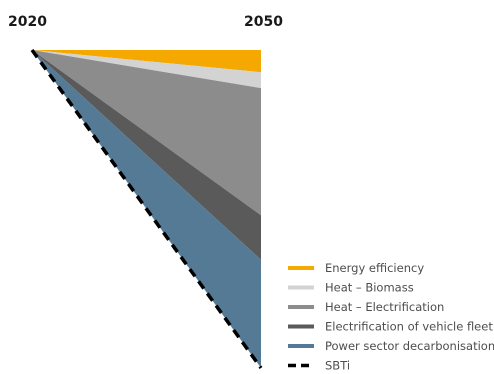 The image size is (494, 374). Describe the element at coordinates (409, 327) in the screenshot. I see `legend-label-3: Electrification of vehicle fleet` at that location.